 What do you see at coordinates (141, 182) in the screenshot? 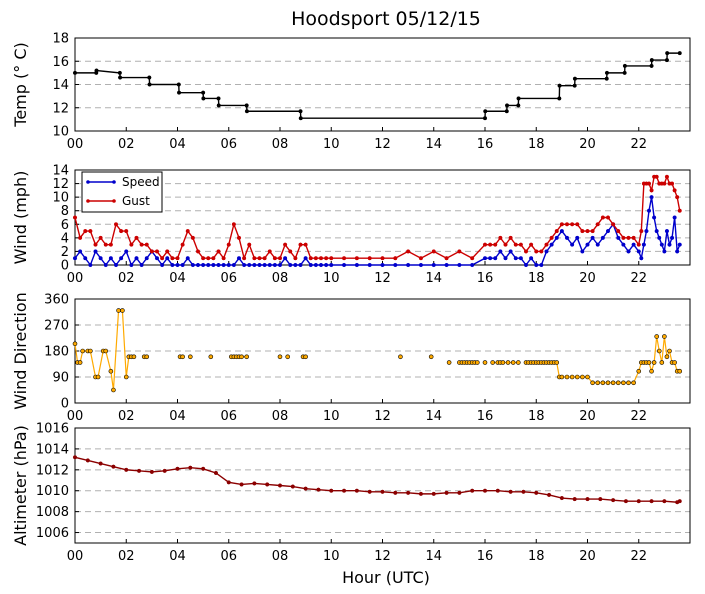
I see `legend-entry: Speed` at bounding box center [141, 182].